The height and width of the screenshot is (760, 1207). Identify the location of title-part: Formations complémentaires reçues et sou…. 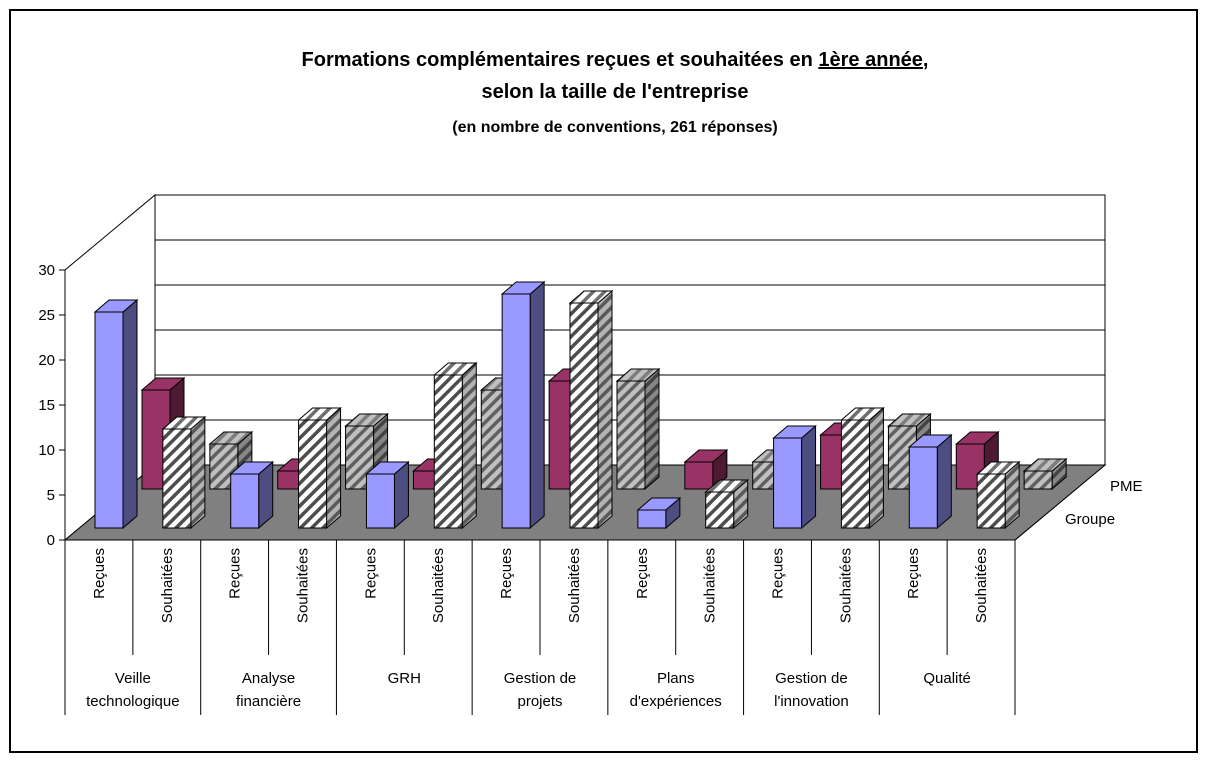
(560, 60).